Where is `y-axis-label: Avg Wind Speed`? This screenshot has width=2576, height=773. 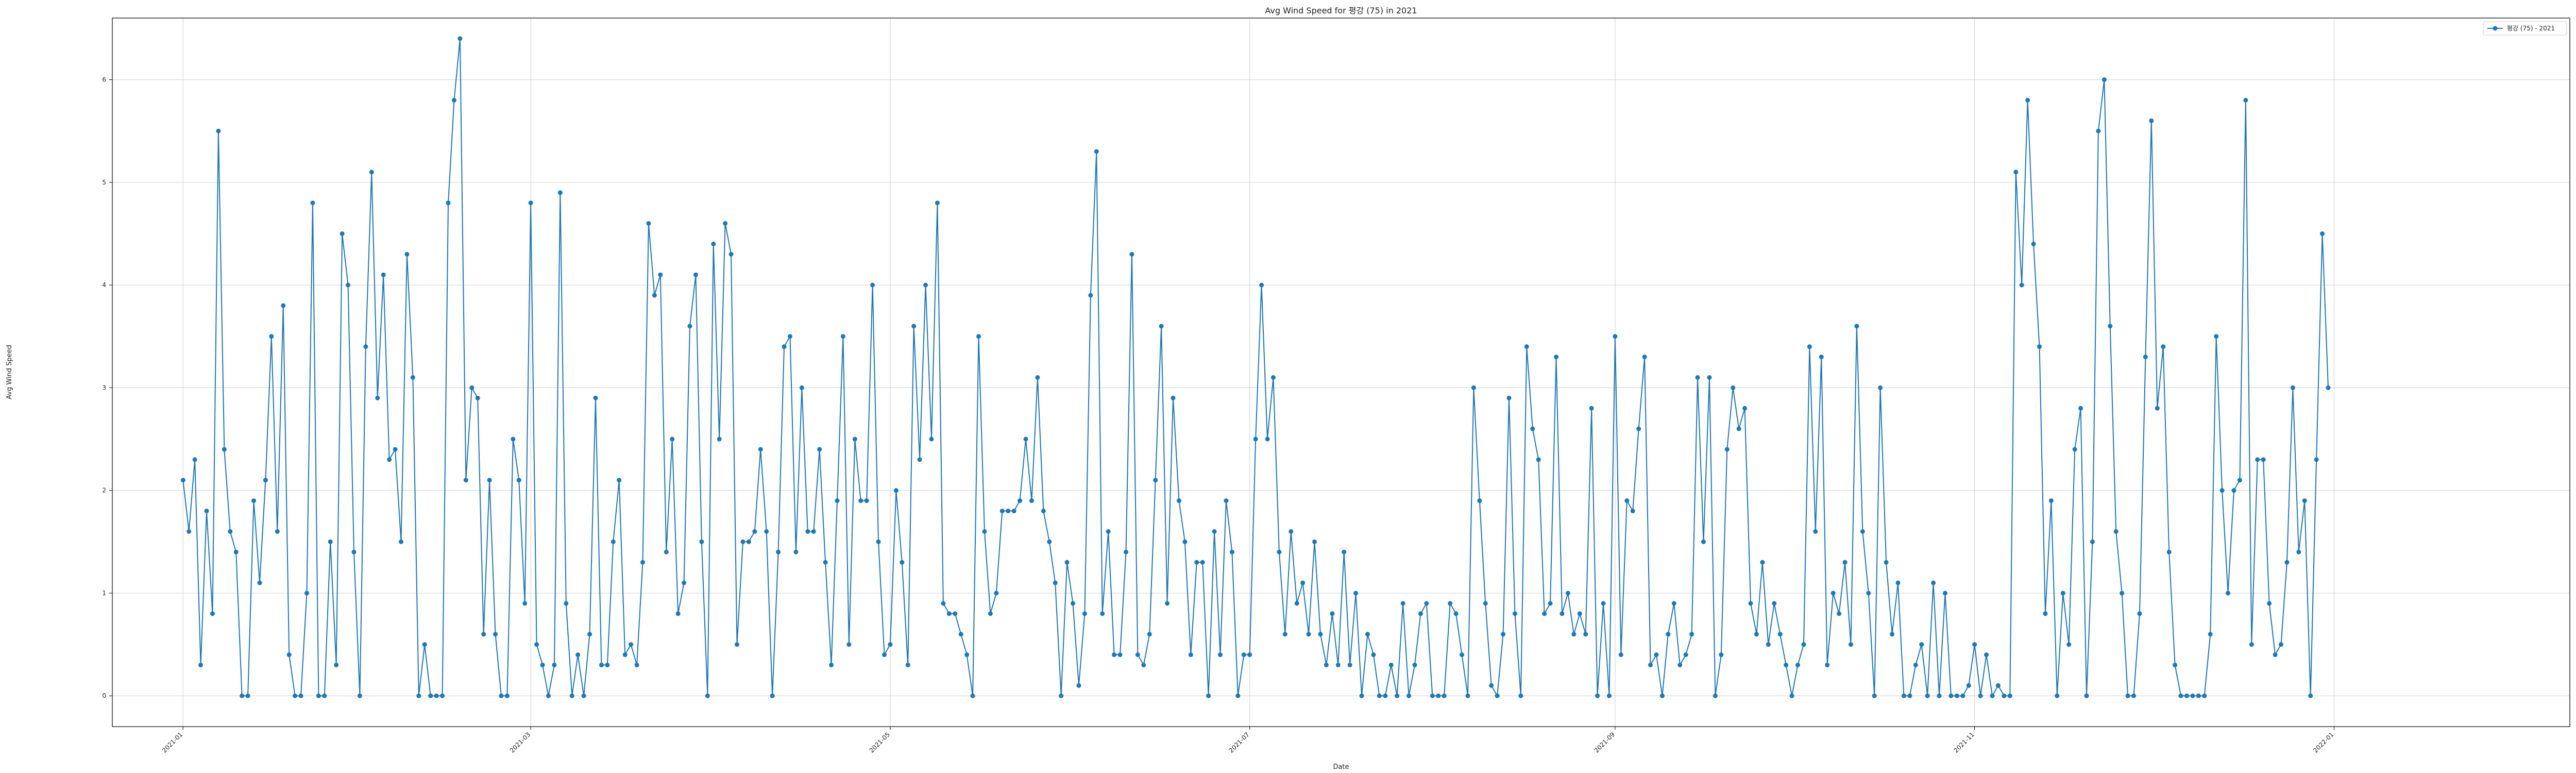
y-axis-label: Avg Wind Speed is located at coordinates (9, 372).